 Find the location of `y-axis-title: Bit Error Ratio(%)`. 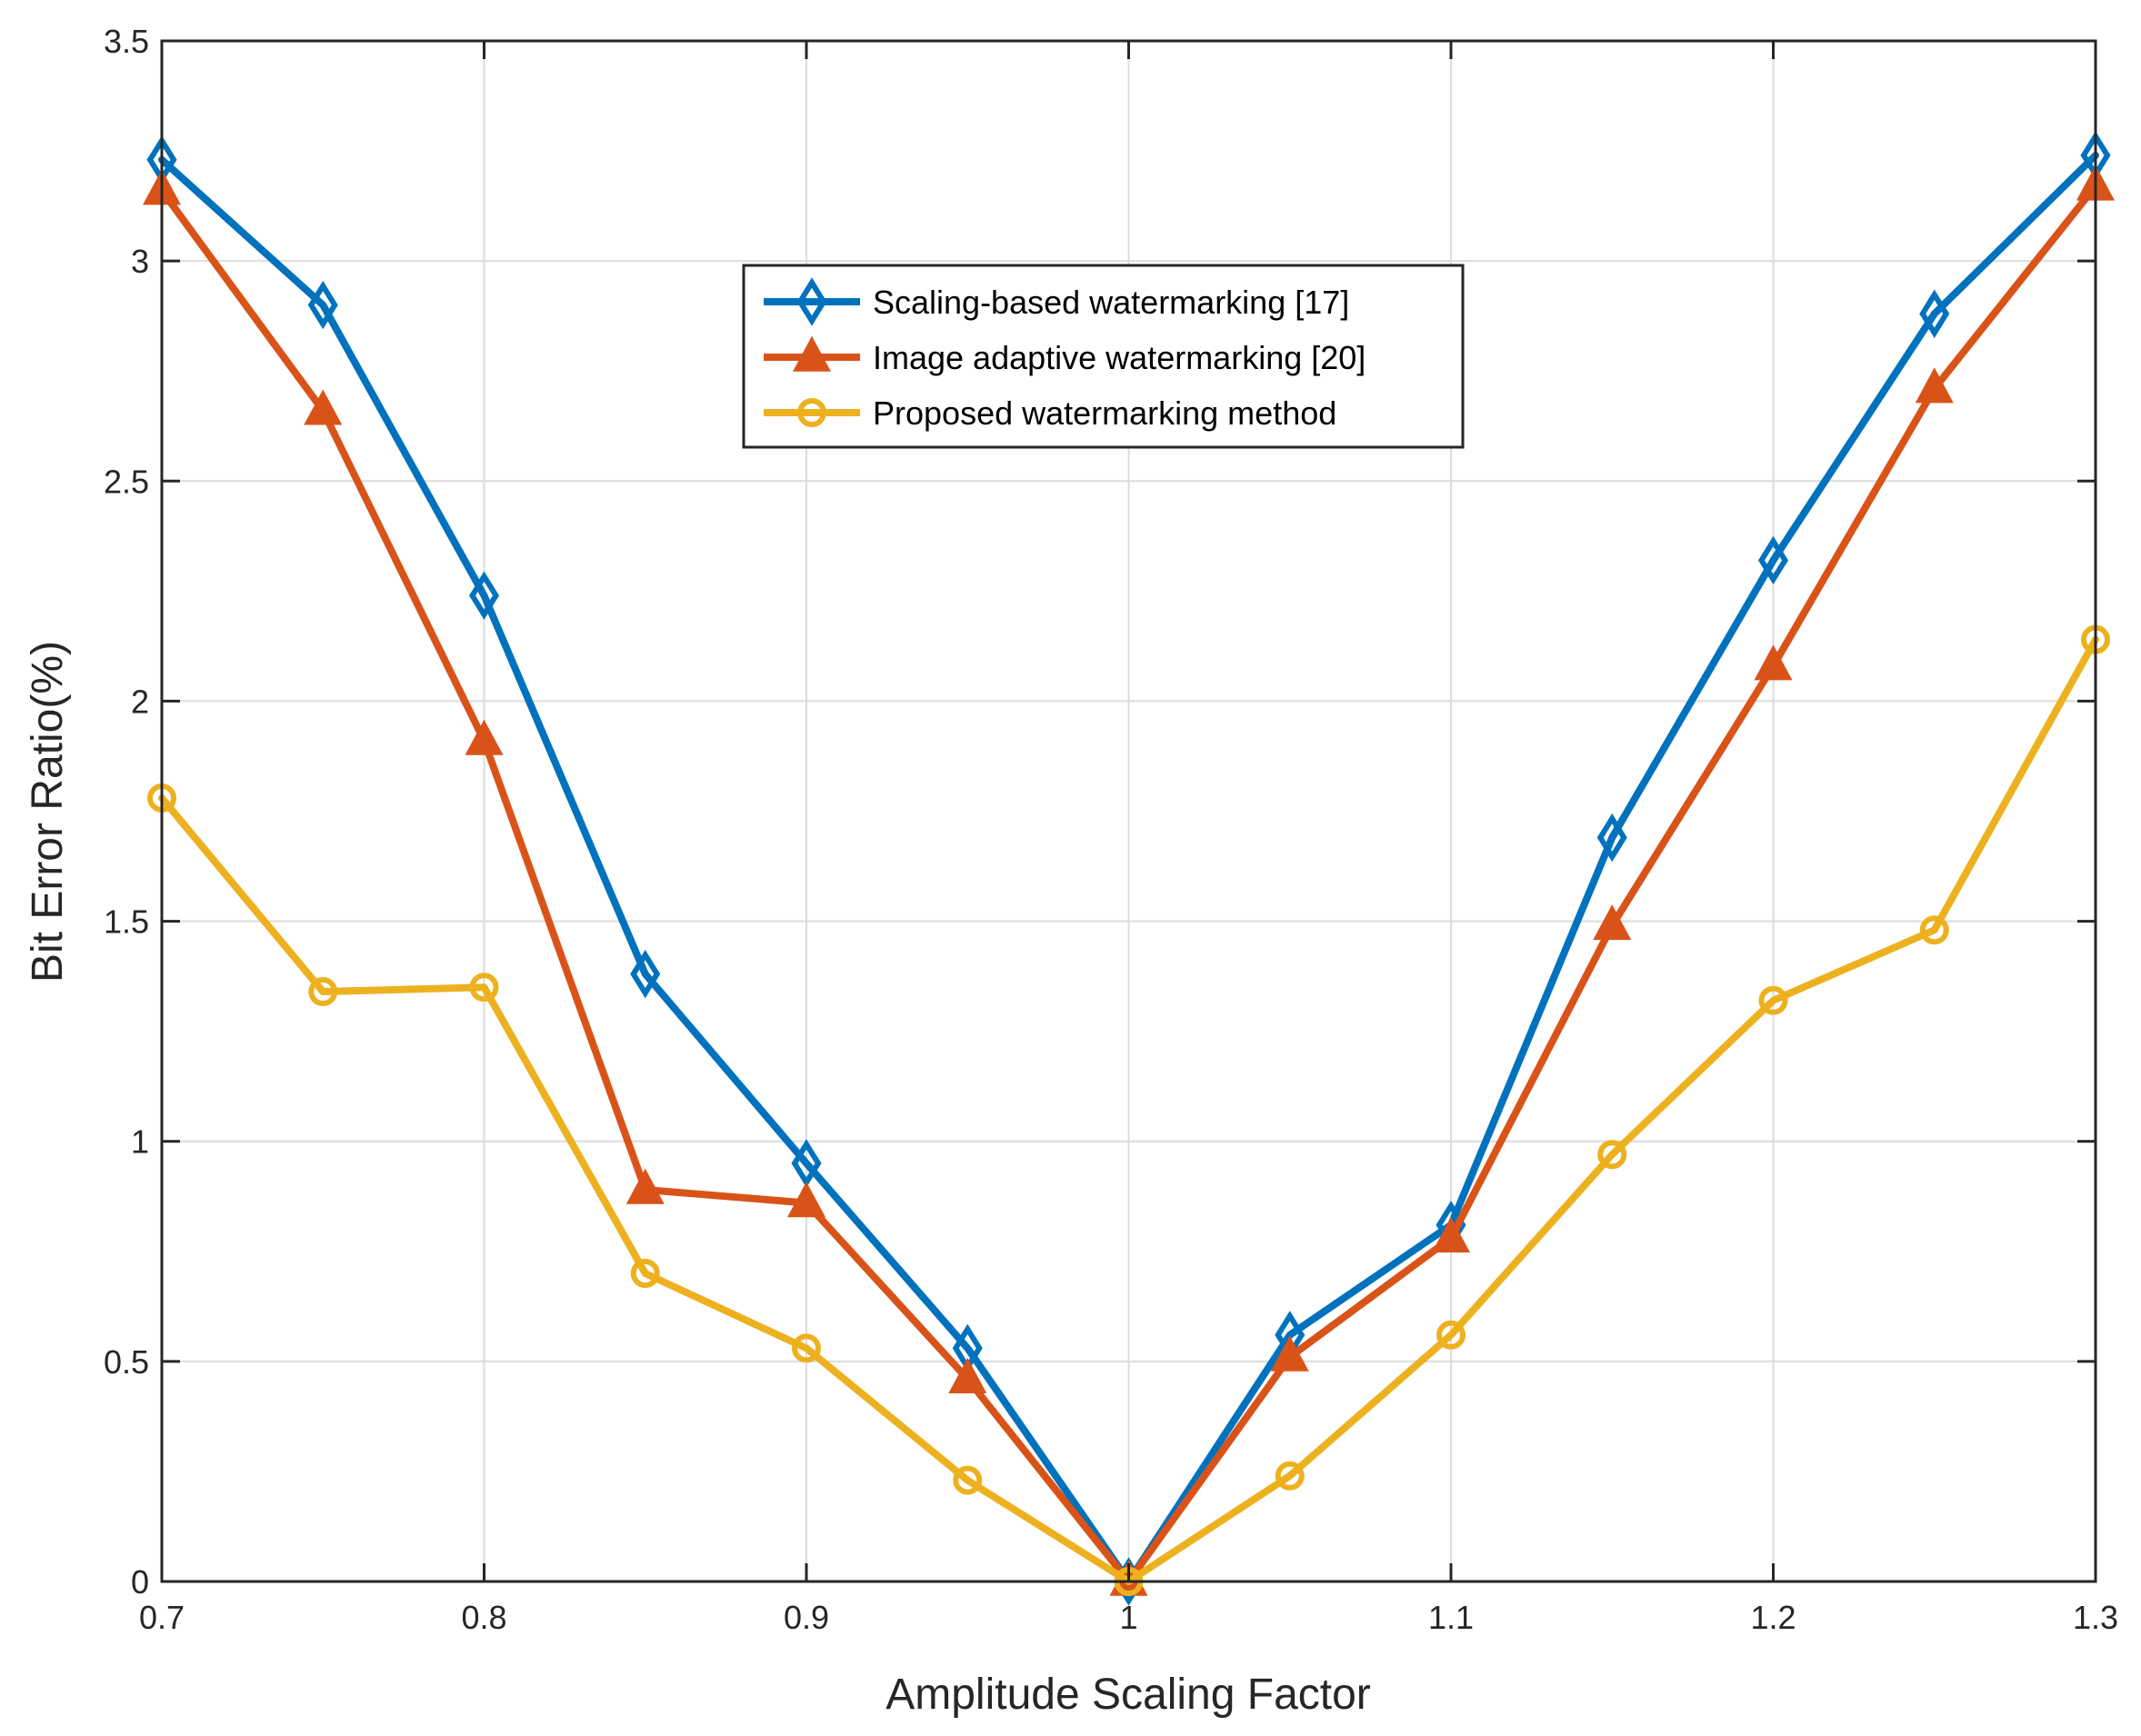

y-axis-title: Bit Error Ratio(%) is located at coordinates (48, 812).